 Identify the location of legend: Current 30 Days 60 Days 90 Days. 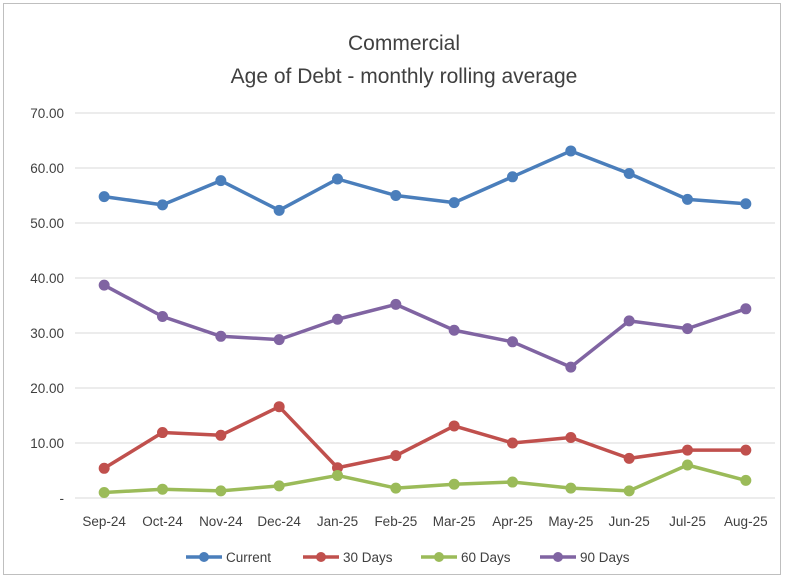
(408, 557).